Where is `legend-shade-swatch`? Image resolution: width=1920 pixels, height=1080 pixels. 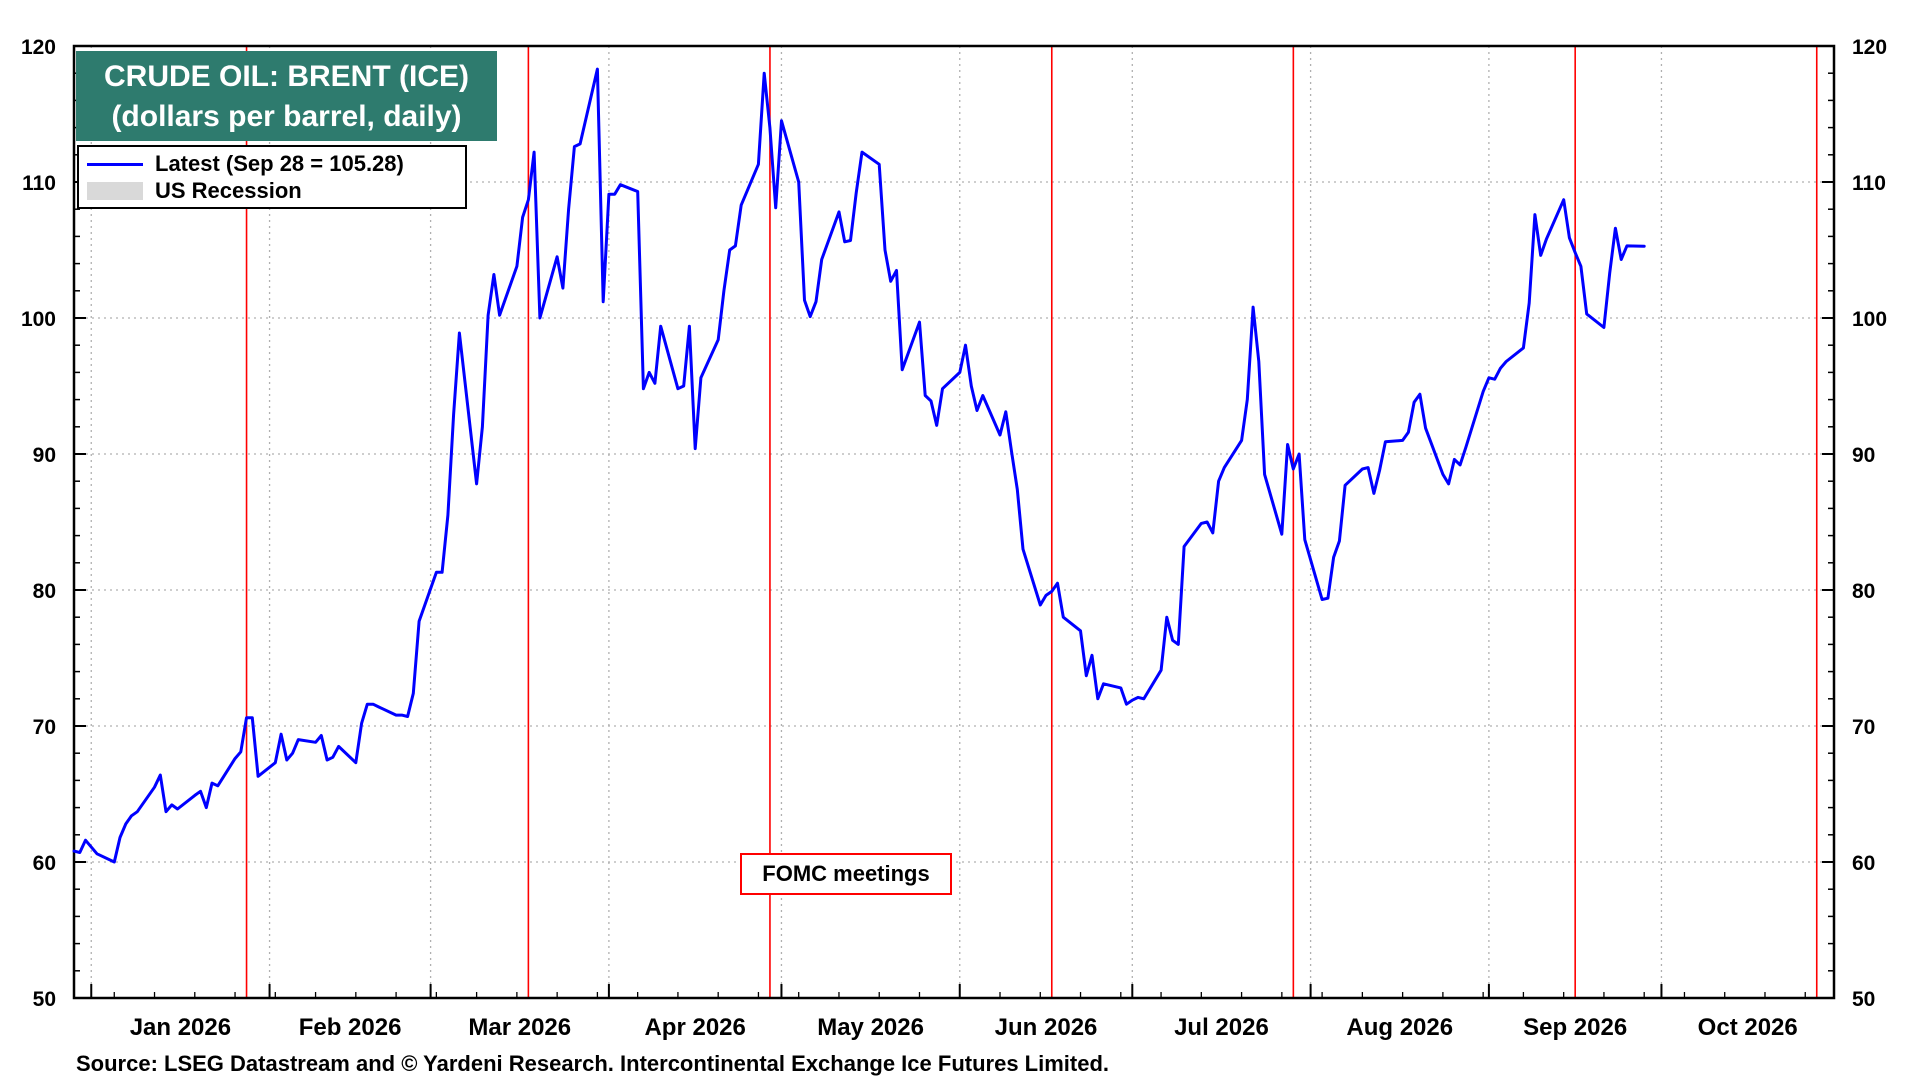 legend-shade-swatch is located at coordinates (115, 191).